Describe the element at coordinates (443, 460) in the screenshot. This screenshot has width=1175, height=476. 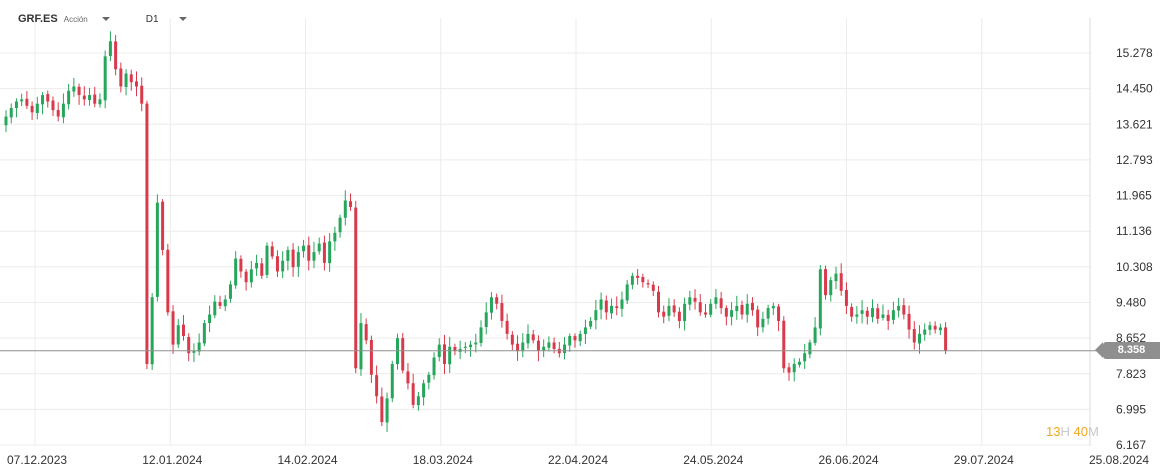
I see `x-tick-label: 18.03.2024` at that location.